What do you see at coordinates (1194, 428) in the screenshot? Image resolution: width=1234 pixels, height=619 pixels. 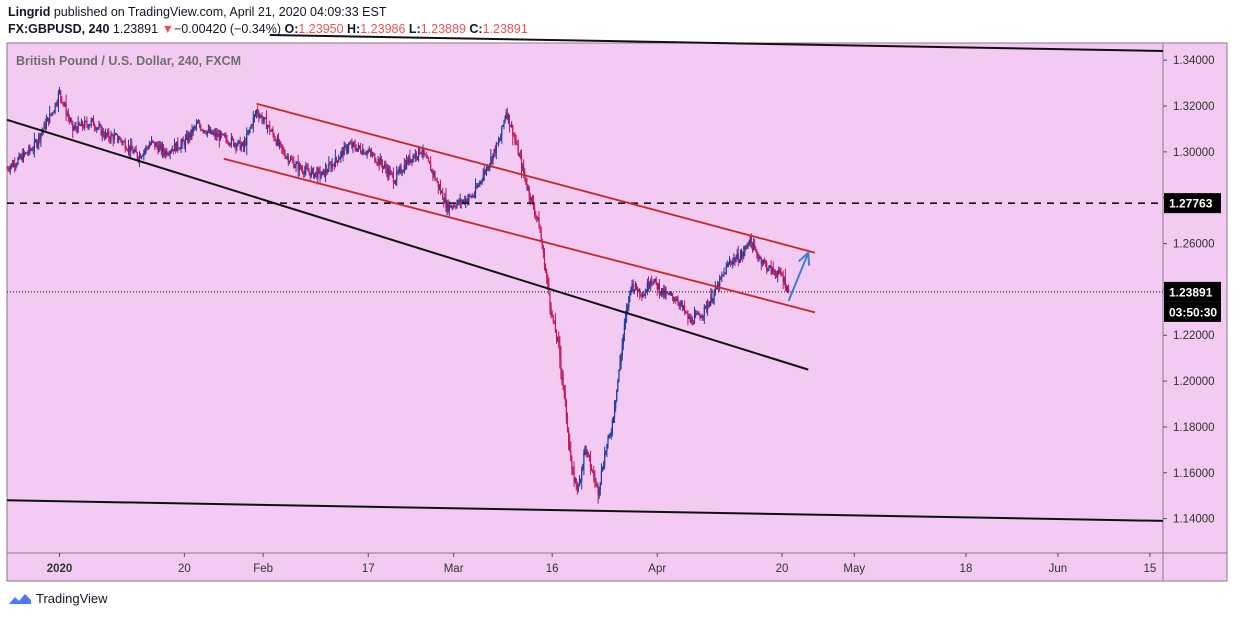 I see `y-tick-label: 1.18000` at bounding box center [1194, 428].